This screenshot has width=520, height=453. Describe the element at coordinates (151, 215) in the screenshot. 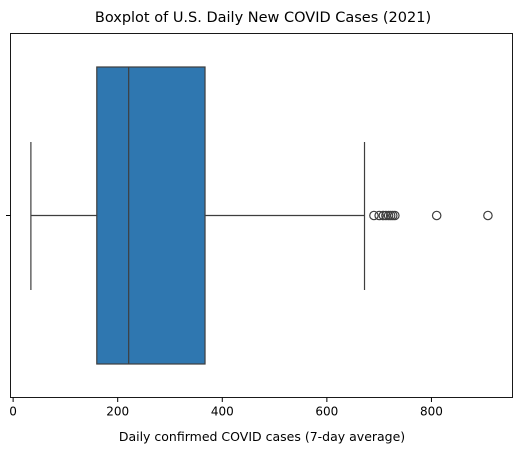

I see `iqr-box` at that location.